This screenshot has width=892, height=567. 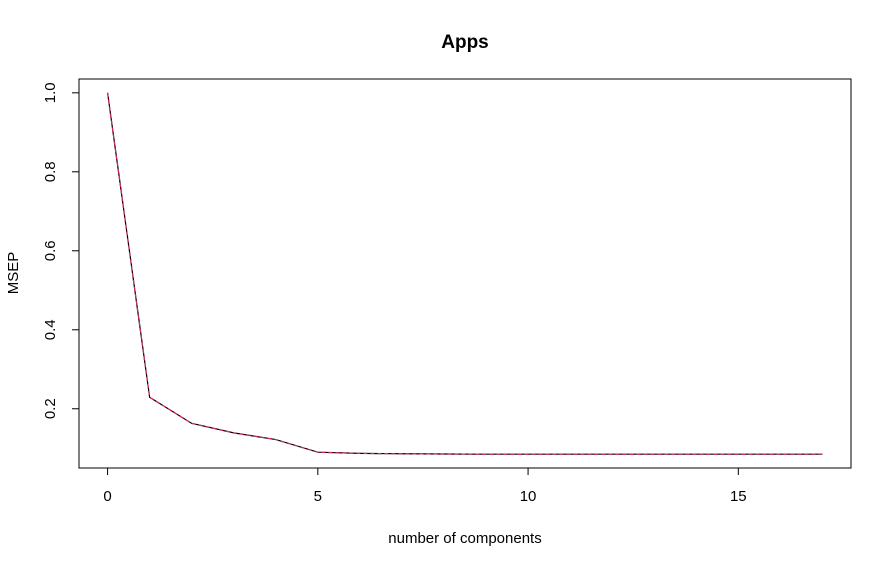 I want to click on y-axis-label: MSEP, so click(x=13, y=273).